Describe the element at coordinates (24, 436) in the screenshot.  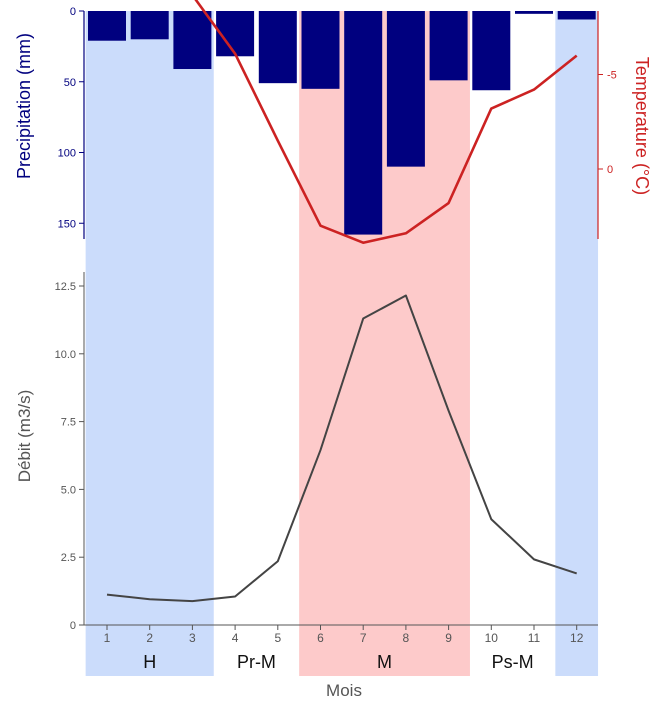
I see `discharge-axis-label: Débit (m3/s)` at that location.